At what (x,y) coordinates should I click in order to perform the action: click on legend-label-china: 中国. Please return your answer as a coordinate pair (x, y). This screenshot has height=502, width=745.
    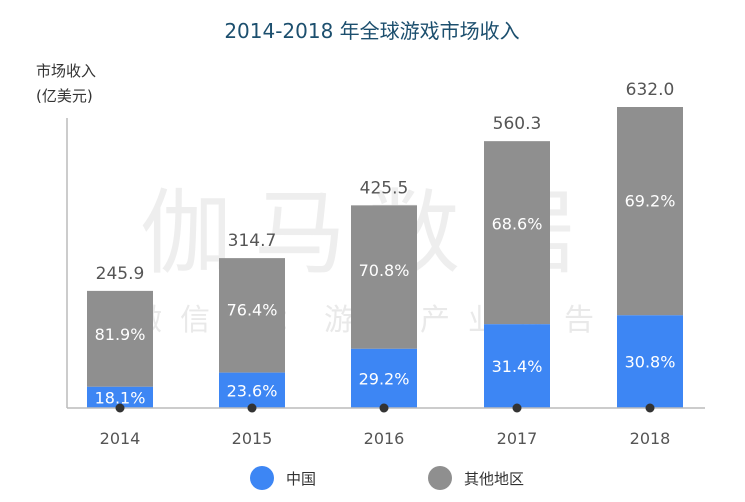
    Looking at the image, I should click on (301, 479).